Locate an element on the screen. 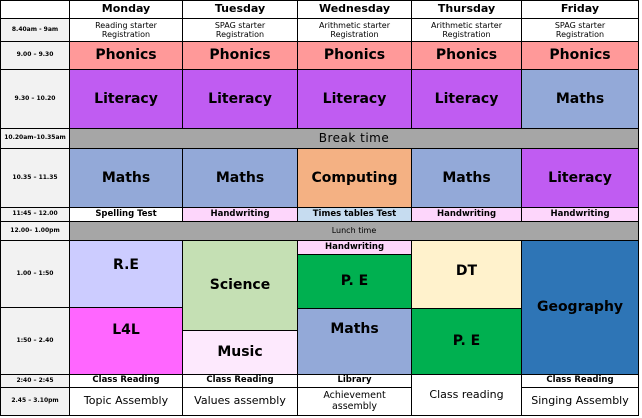 The width and height of the screenshot is (642, 418). class-reading-monday: Class Reading is located at coordinates (126, 381).